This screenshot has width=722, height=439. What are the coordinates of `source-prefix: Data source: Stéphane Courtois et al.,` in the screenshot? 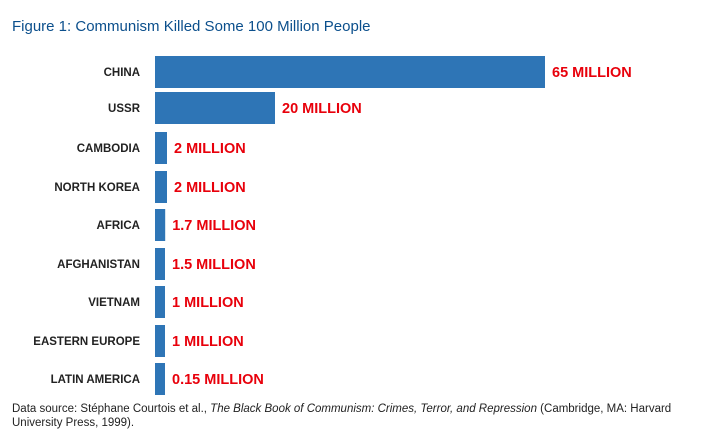 It's located at (111, 409).